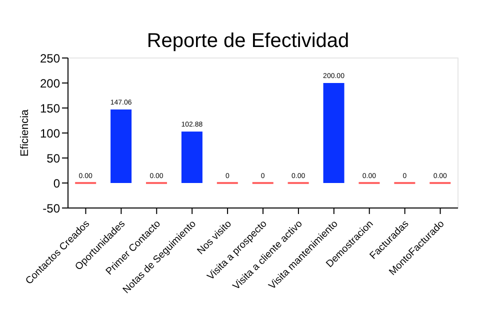 Image resolution: width=500 pixels, height=330 pixels. Describe the element at coordinates (50, 133) in the screenshot. I see `y-tick-label: 100` at that location.